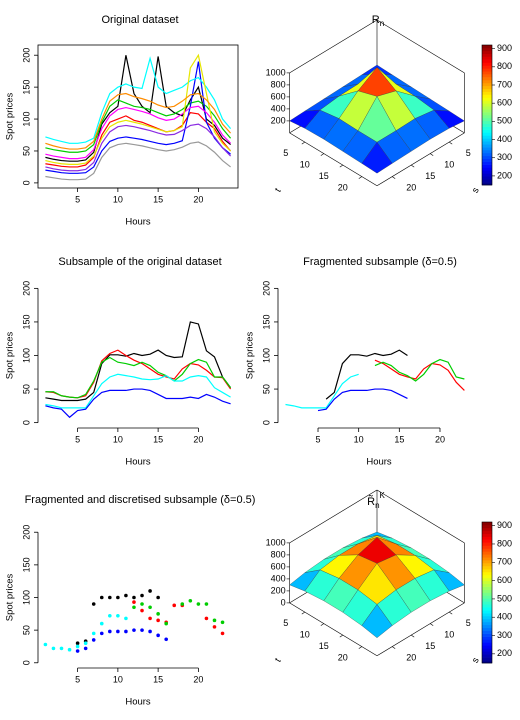 This screenshot has width=520, height=720. I want to click on x-axis-label: t, so click(278, 660).